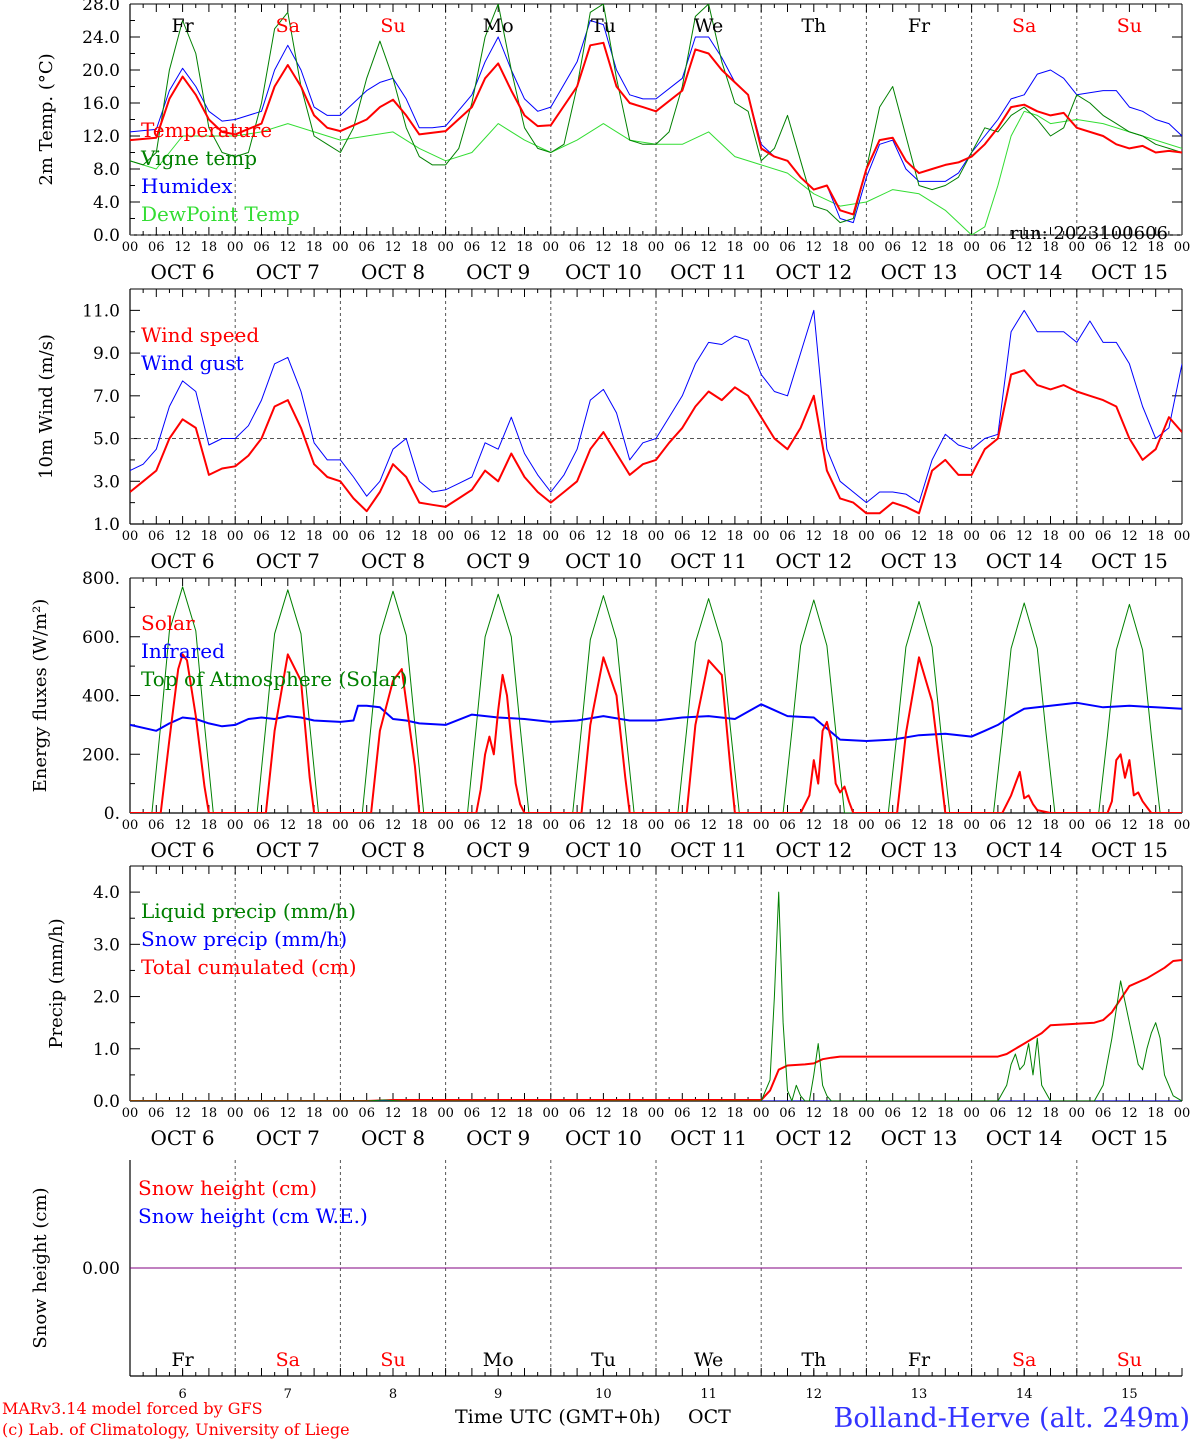 Image resolution: width=1194 pixels, height=1440 pixels. What do you see at coordinates (106, 440) in the screenshot?
I see `y-tick-label: 5.0` at bounding box center [106, 440].